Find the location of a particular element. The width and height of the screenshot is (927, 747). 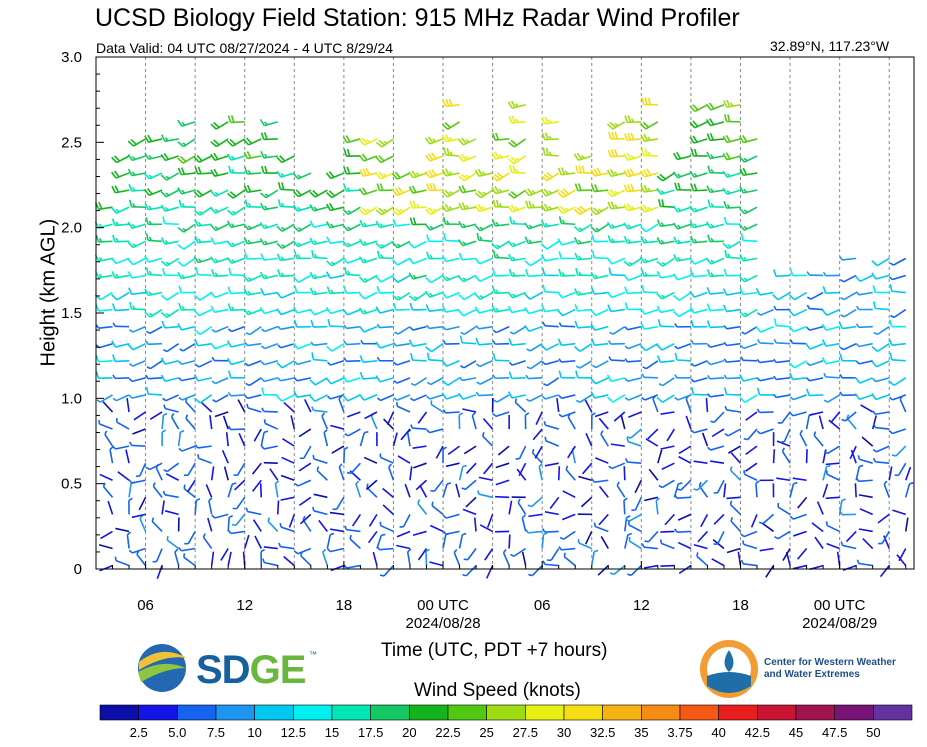

colorbar-tick-label: 7.5 is located at coordinates (216, 732).